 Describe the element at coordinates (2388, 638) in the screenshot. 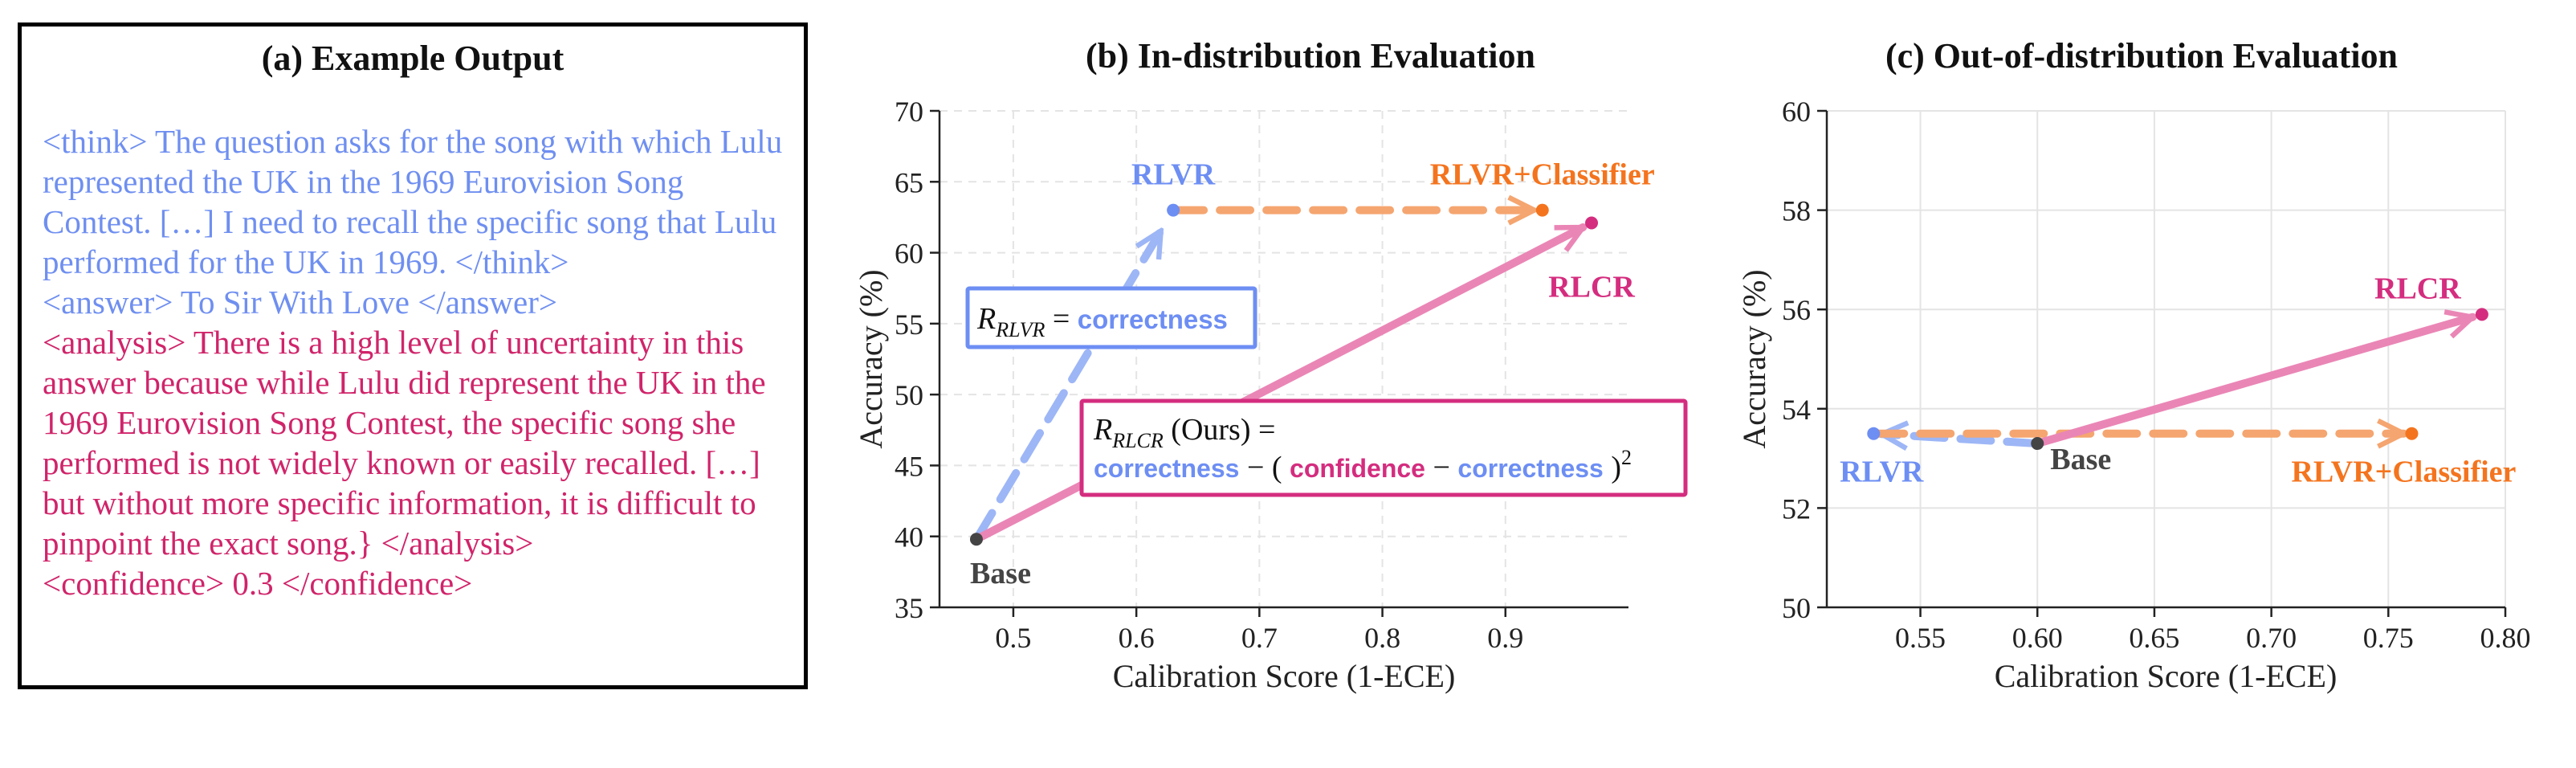

I see `c-xtick-label-4: 0.75` at that location.